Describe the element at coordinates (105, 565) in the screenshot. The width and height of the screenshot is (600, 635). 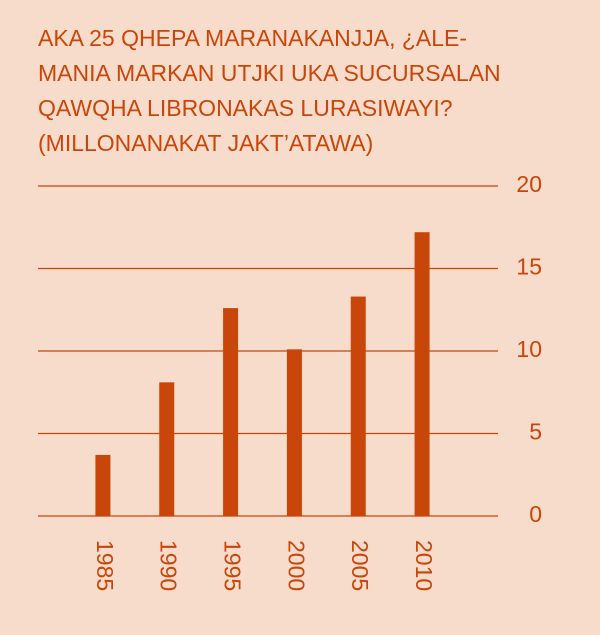
I see `x-tick-label: 1985` at that location.